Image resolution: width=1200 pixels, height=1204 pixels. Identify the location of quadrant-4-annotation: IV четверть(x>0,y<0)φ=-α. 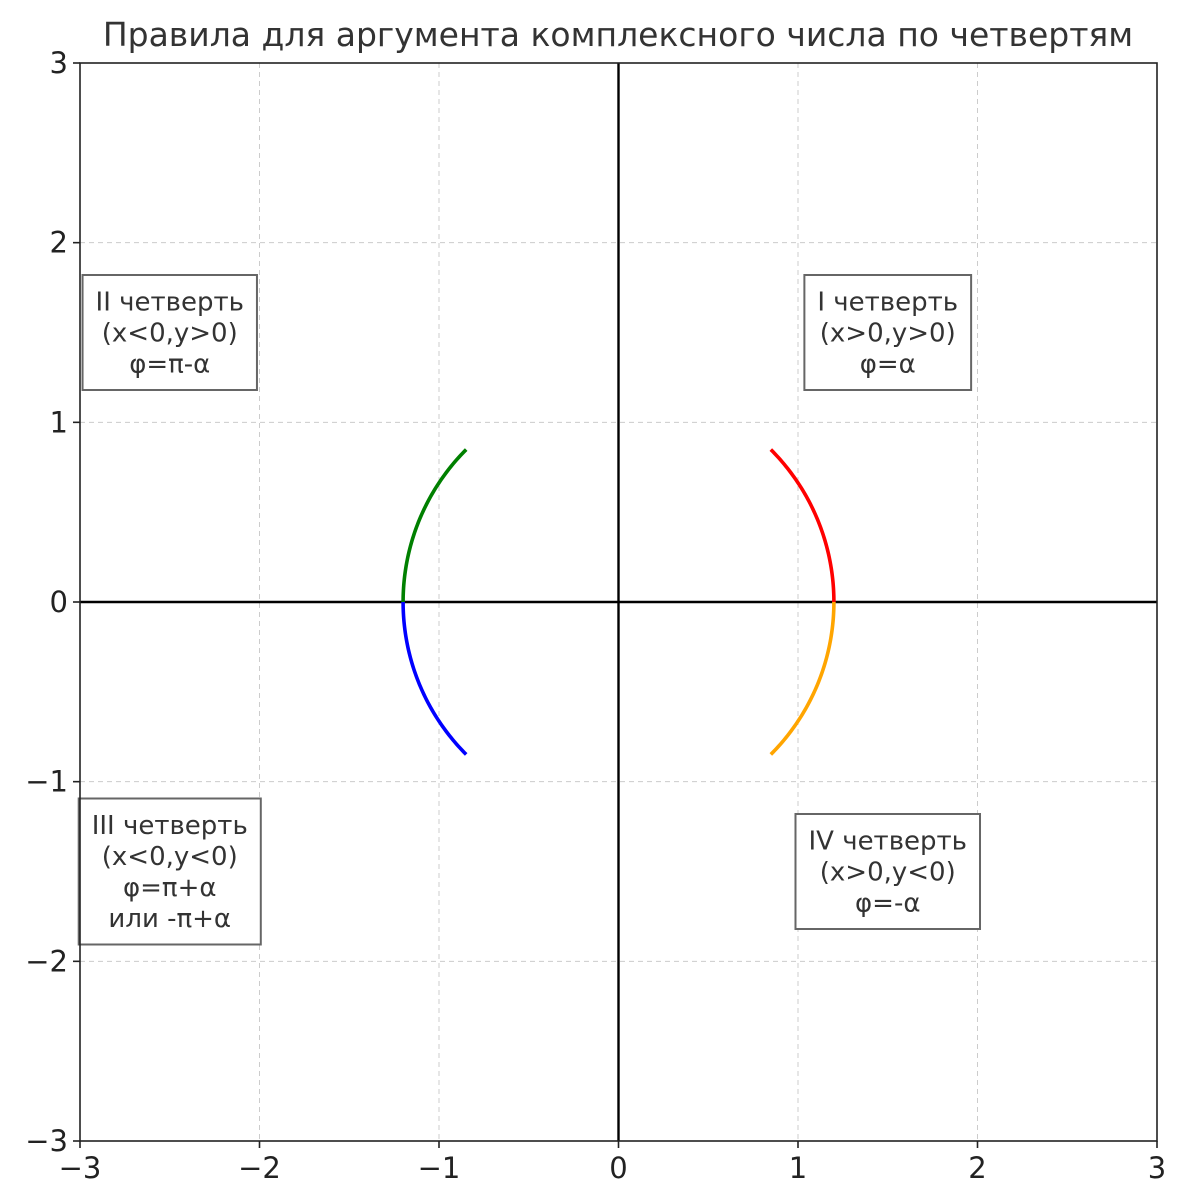
(888, 871).